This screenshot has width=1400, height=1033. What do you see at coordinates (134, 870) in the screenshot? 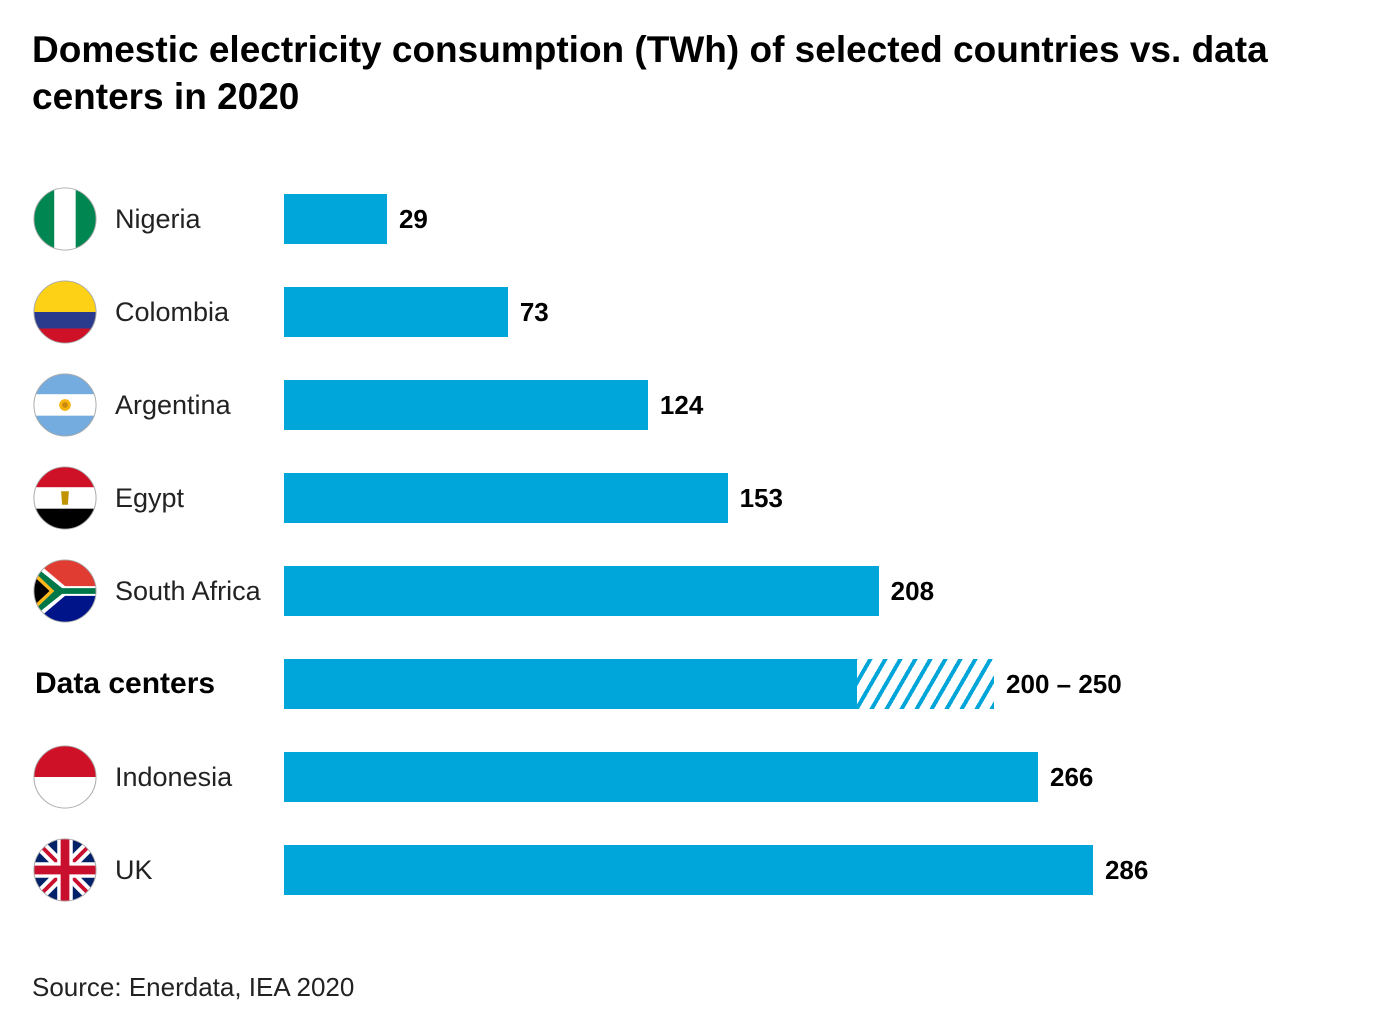
I see `category-label: UK` at bounding box center [134, 870].